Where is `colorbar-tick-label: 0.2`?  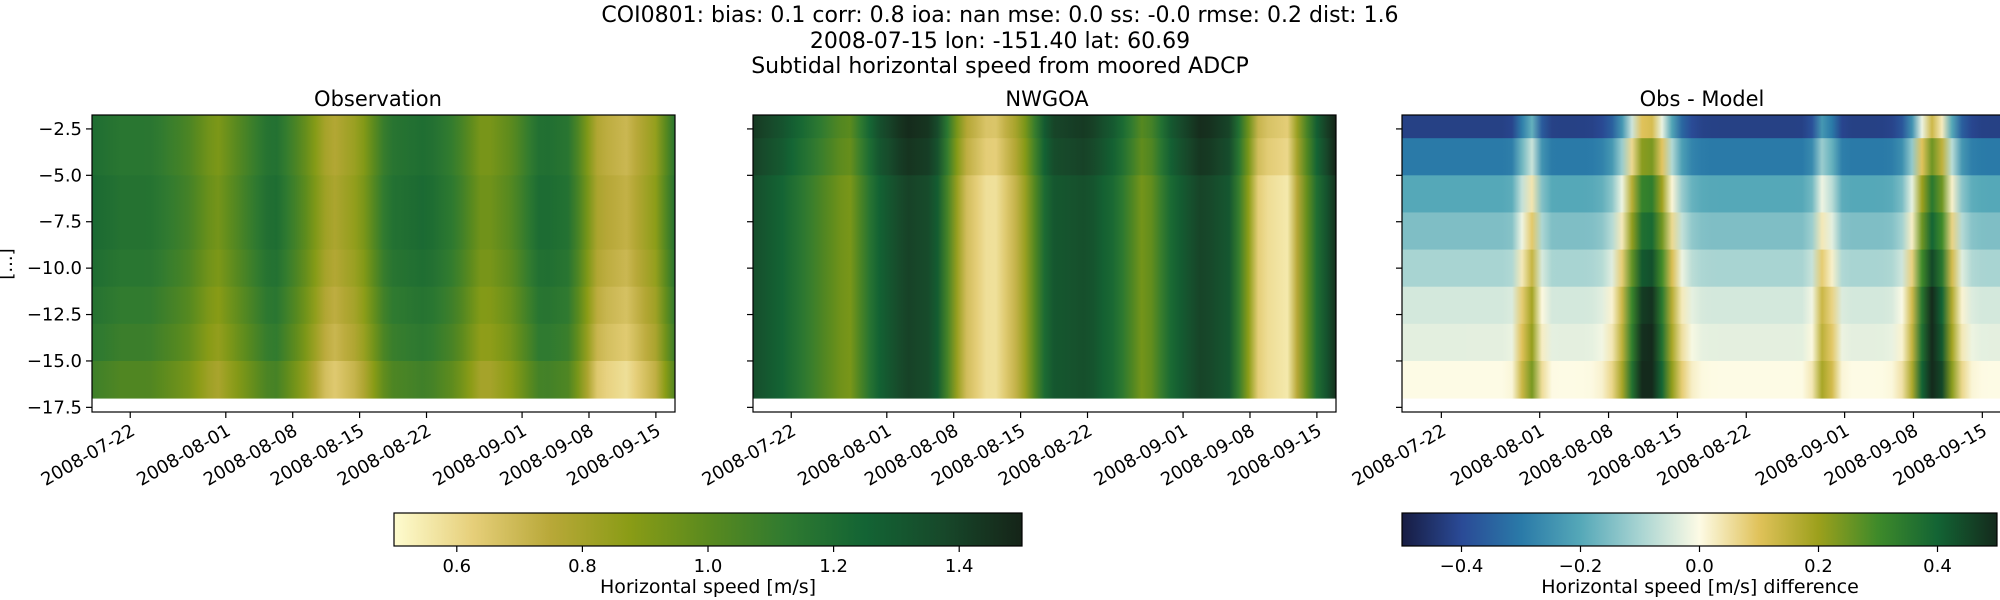 colorbar-tick-label: 0.2 is located at coordinates (1818, 566).